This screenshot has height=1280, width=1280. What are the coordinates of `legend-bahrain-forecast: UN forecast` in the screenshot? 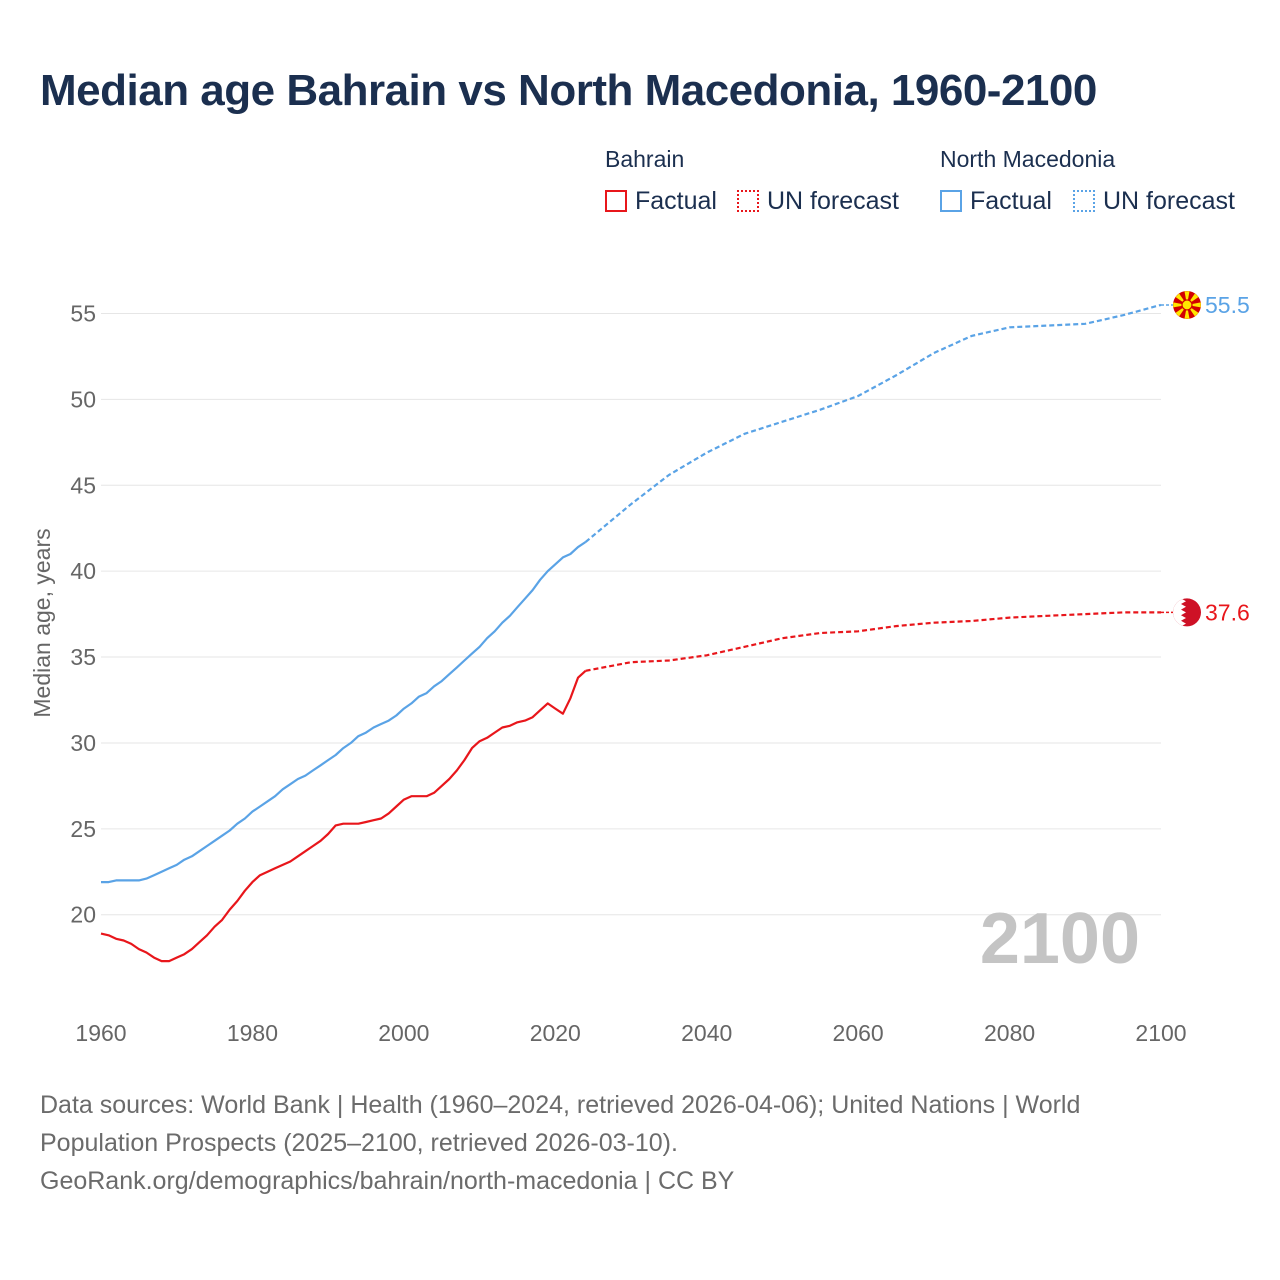 It's located at (818, 201).